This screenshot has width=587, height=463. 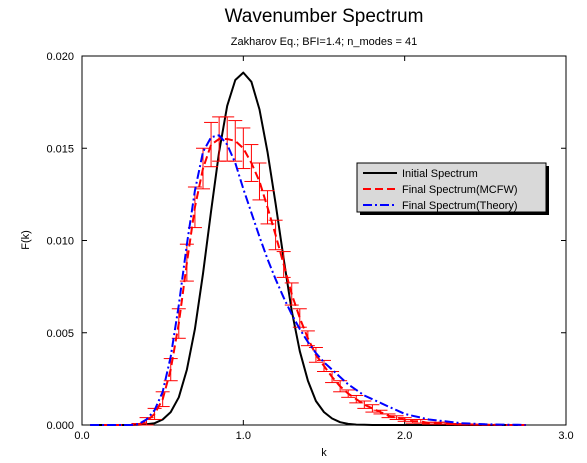 I want to click on x-tick-label: 1.0, so click(x=243, y=436).